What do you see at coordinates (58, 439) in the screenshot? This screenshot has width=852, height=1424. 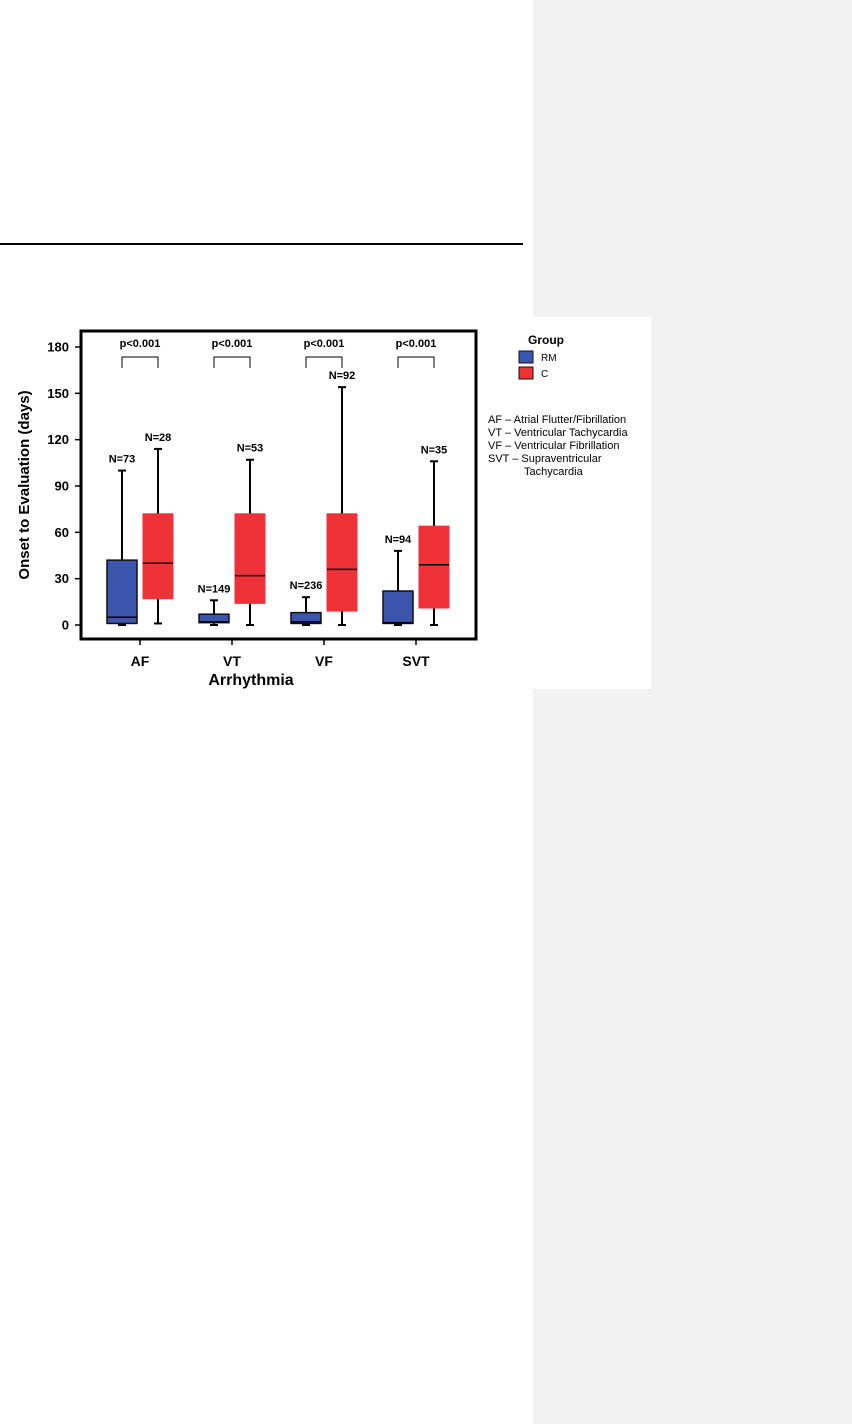 I see `y-tick-label-120: 120` at bounding box center [58, 439].